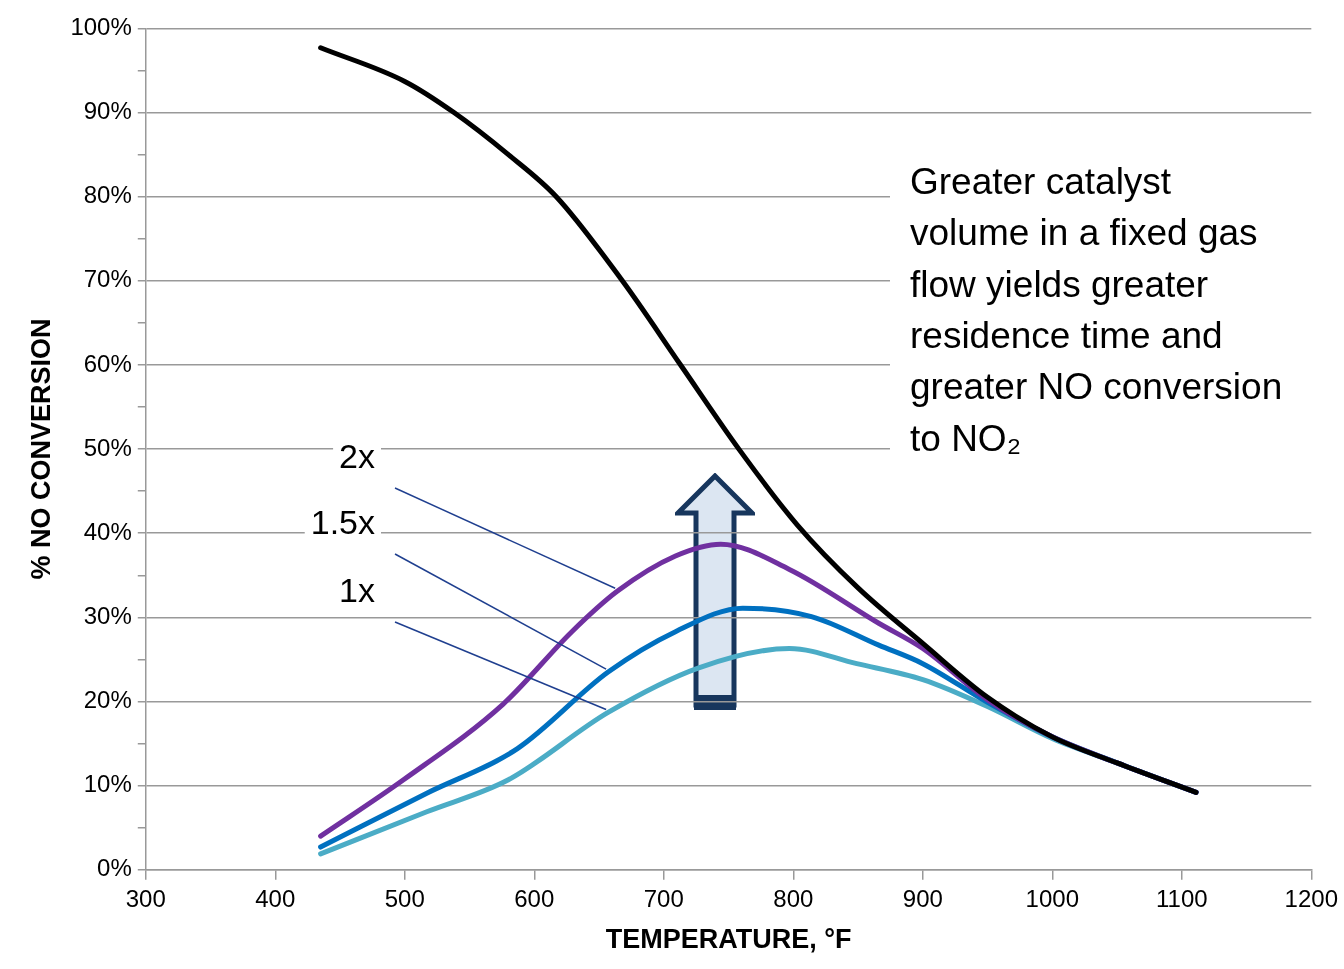  What do you see at coordinates (357, 590) in the screenshot?
I see `text: 1x` at bounding box center [357, 590].